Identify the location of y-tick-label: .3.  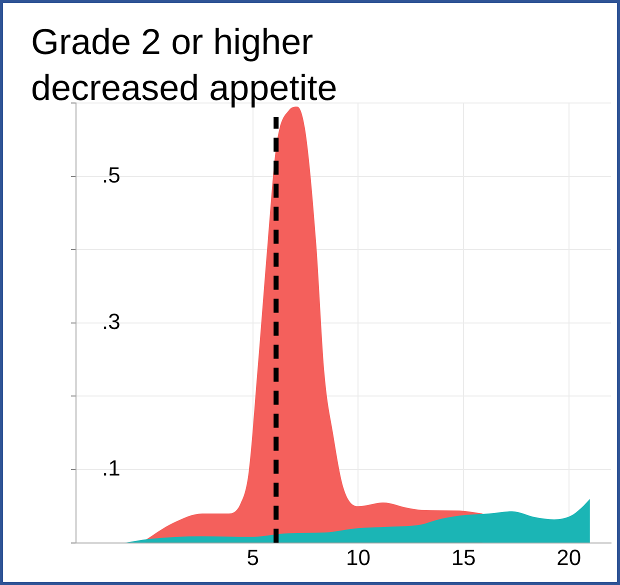
(111, 321).